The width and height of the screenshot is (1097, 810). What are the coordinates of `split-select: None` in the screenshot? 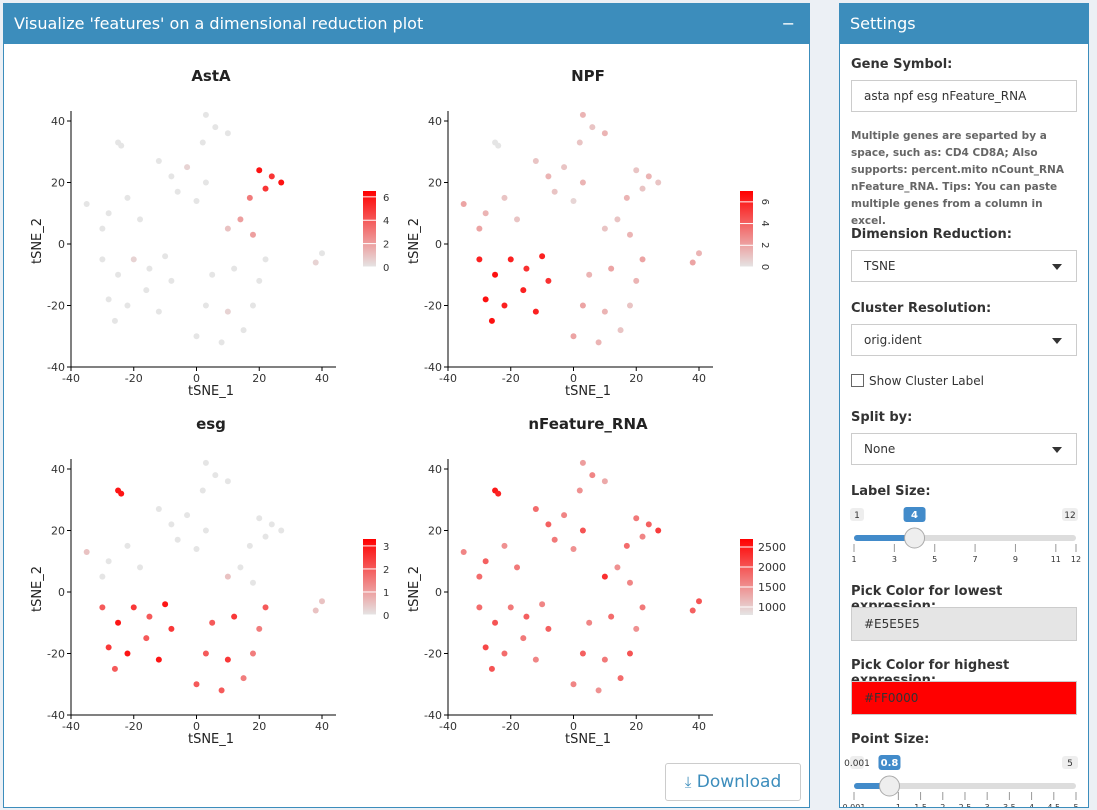 It's located at (964, 449).